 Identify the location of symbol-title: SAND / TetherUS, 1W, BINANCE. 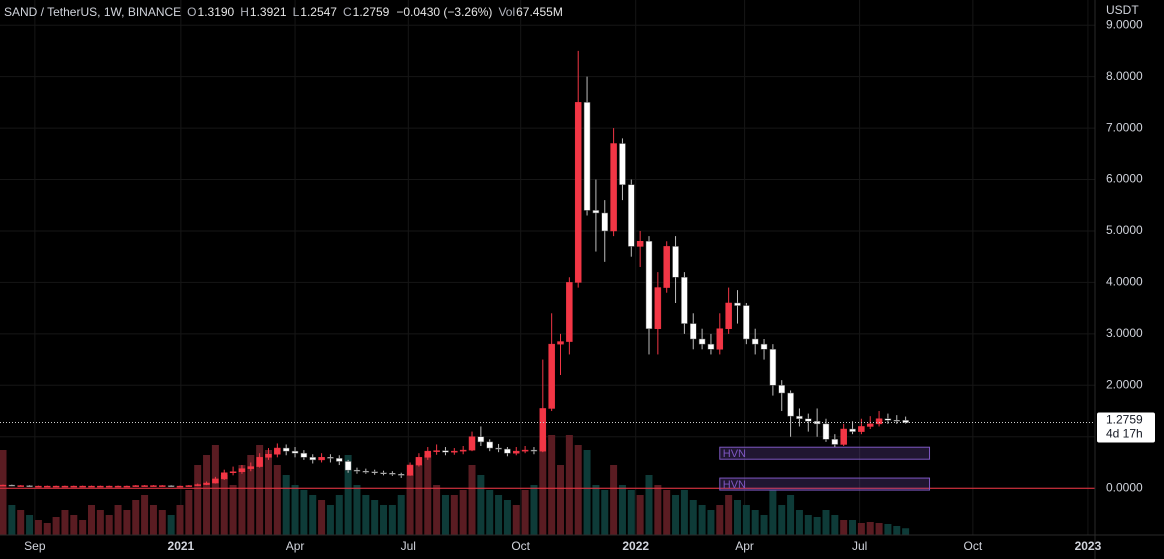
(93, 12).